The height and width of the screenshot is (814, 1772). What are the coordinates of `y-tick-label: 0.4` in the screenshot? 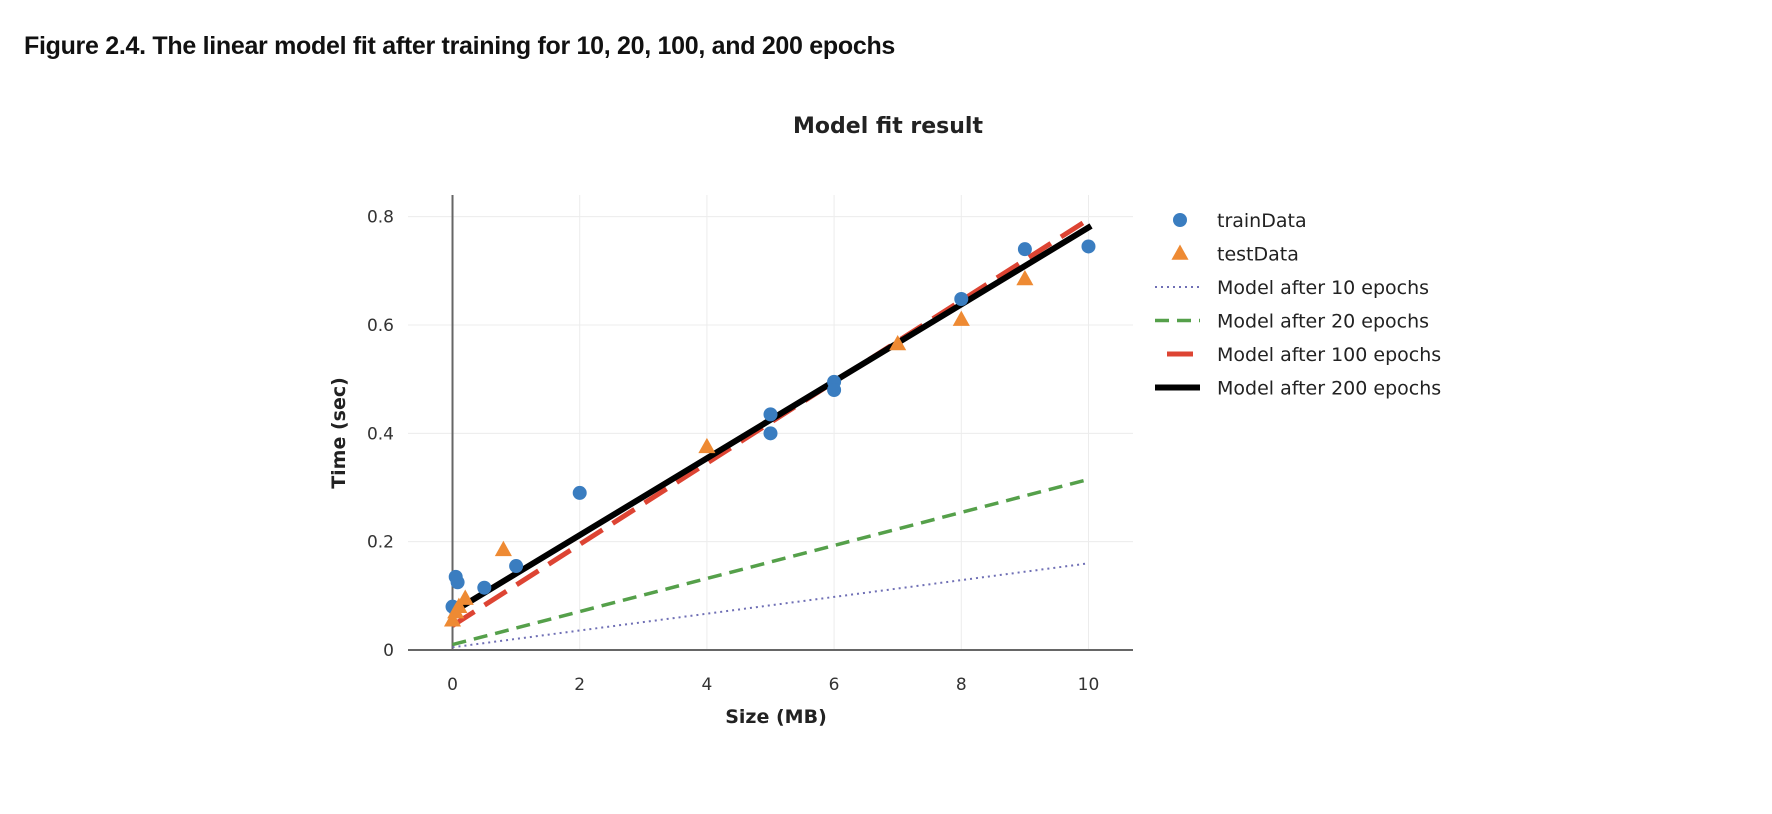 It's located at (380, 434).